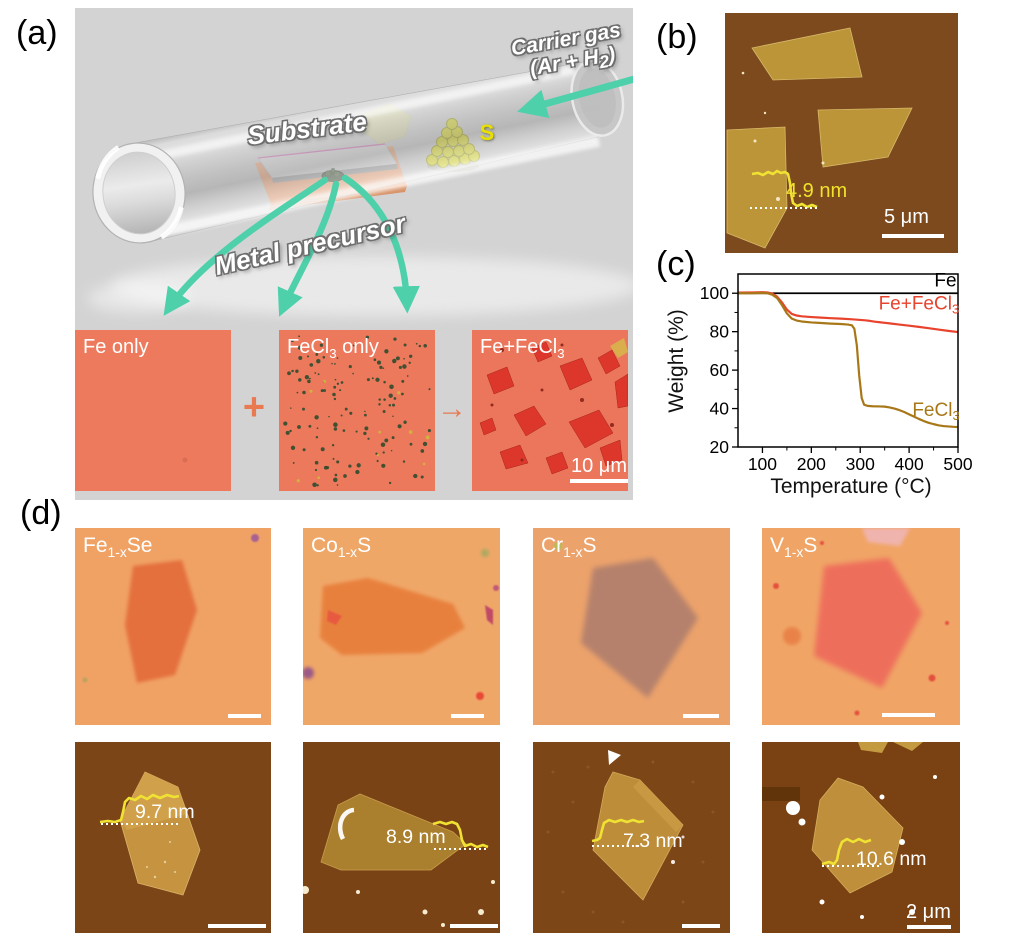 The image size is (1034, 939). Describe the element at coordinates (569, 547) in the screenshot. I see `material-label-crs: Cr1-xS` at that location.